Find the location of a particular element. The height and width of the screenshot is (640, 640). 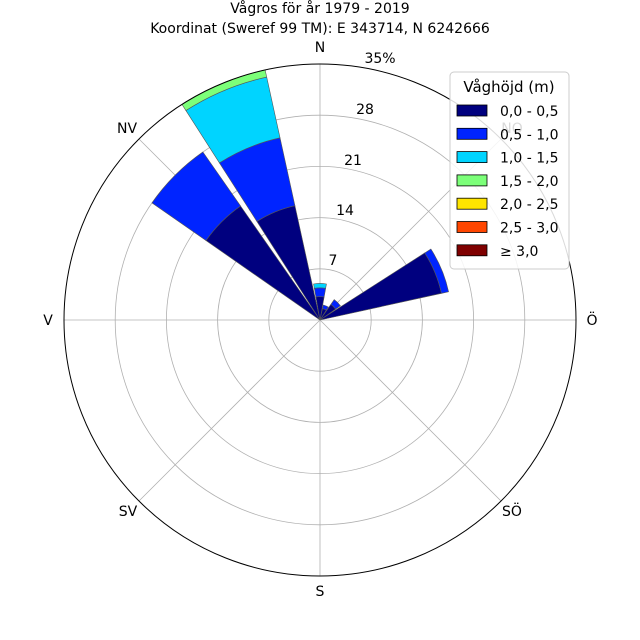

legend-frame is located at coordinates (509, 170).